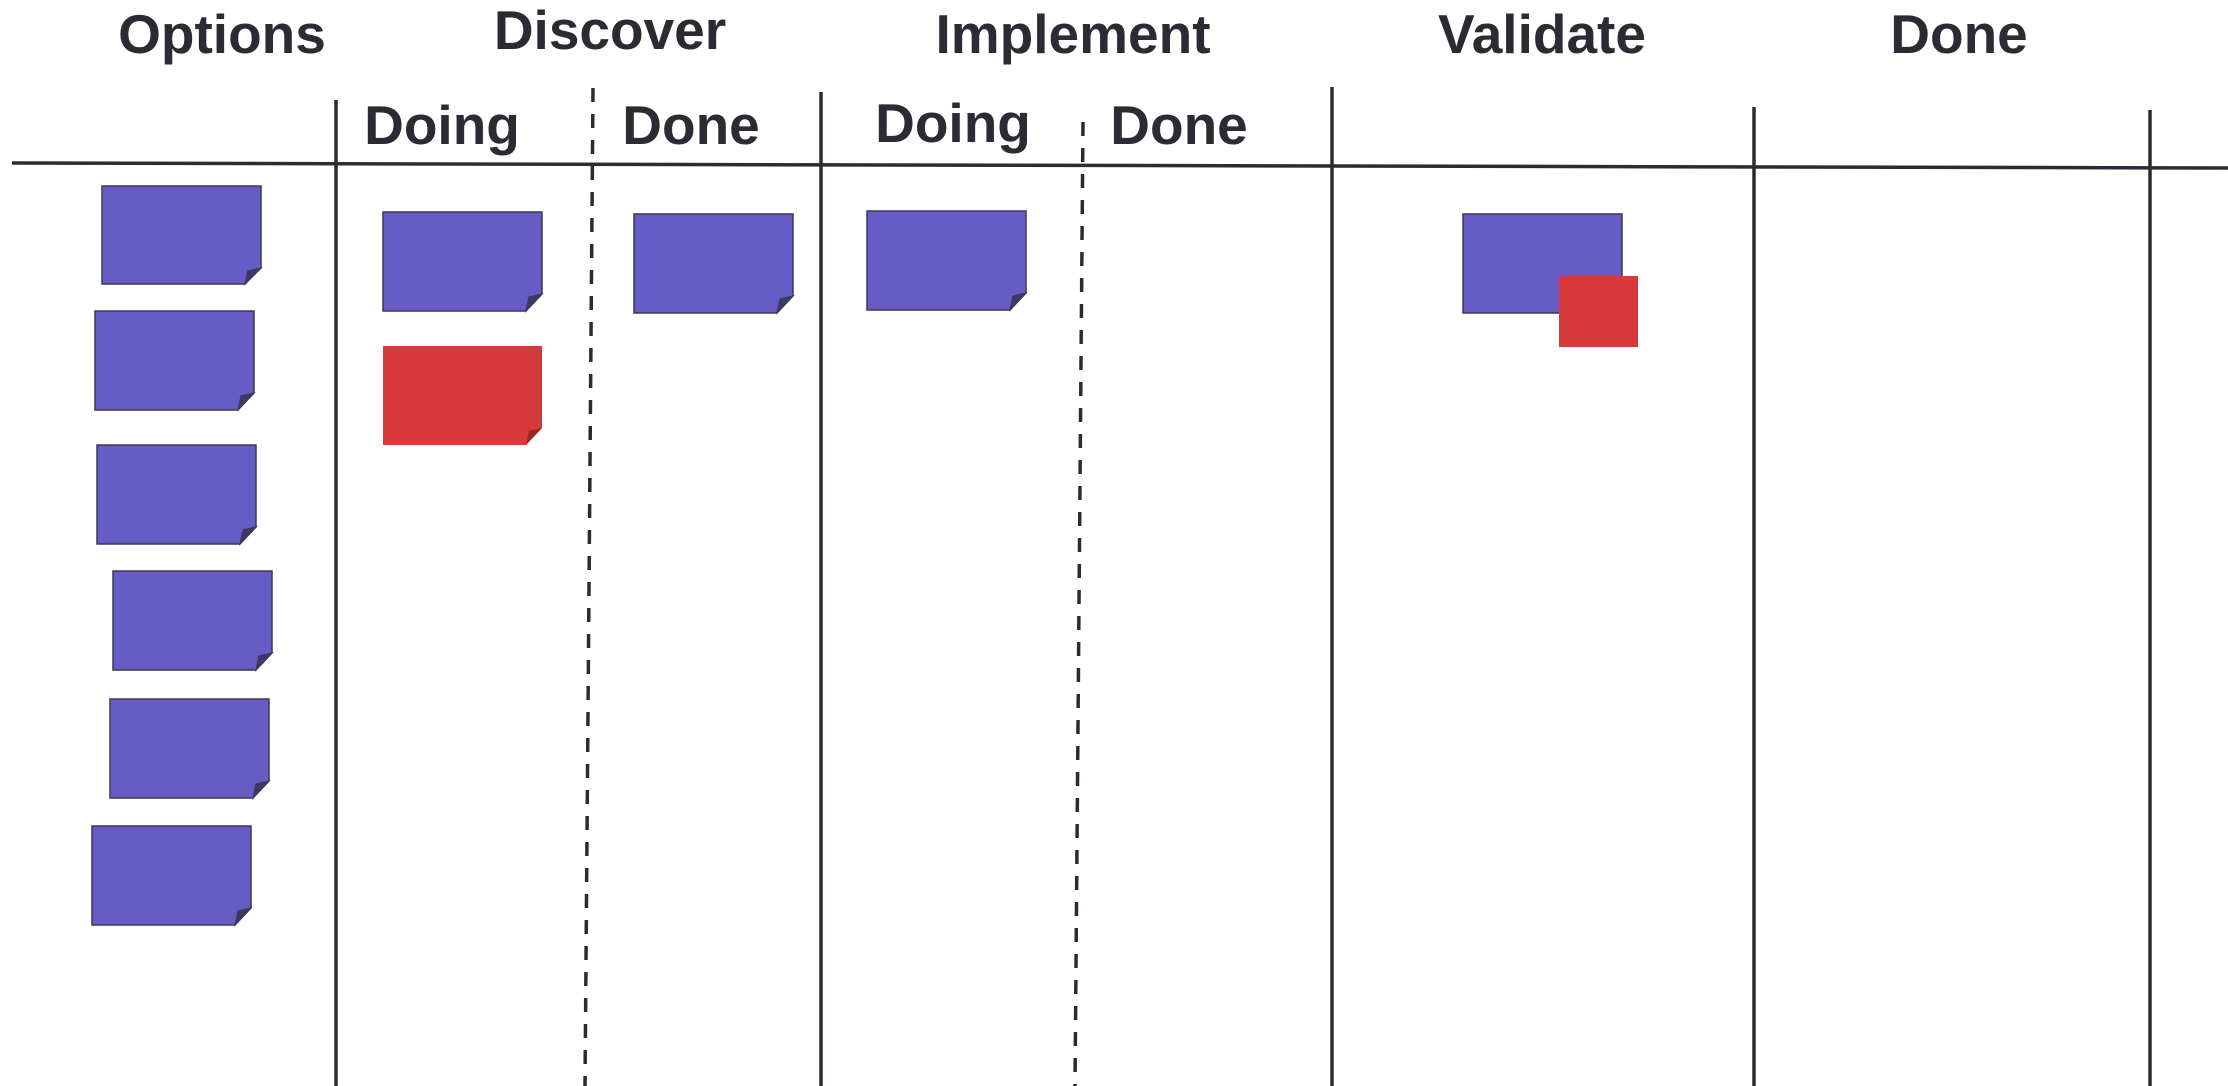 This screenshot has width=2228, height=1086. Describe the element at coordinates (442, 125) in the screenshot. I see `subcolumn-header-discover-doing: Doing` at that location.